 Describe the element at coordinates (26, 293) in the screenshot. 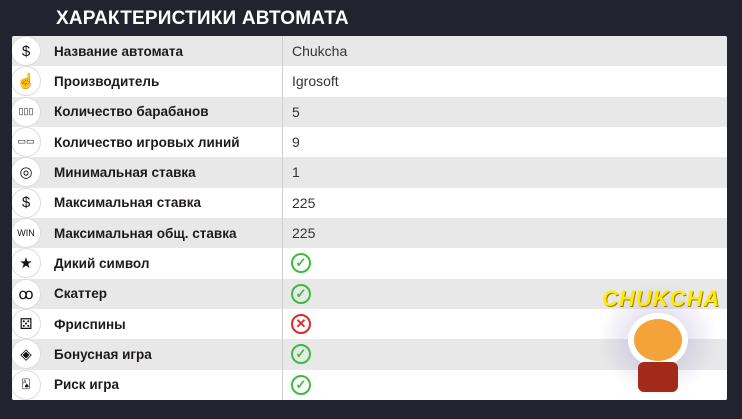

I see `cherry-icon: ꝏ` at that location.